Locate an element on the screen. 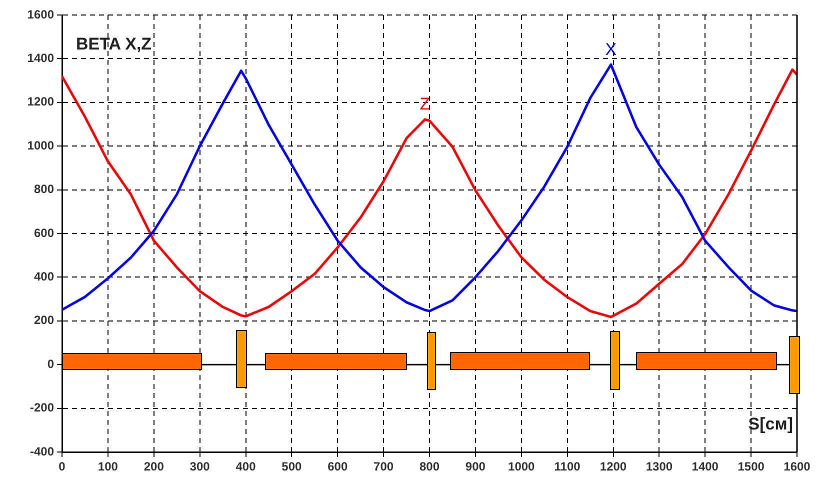 The image size is (819, 488). y-tick-label: -200 is located at coordinates (42, 407).